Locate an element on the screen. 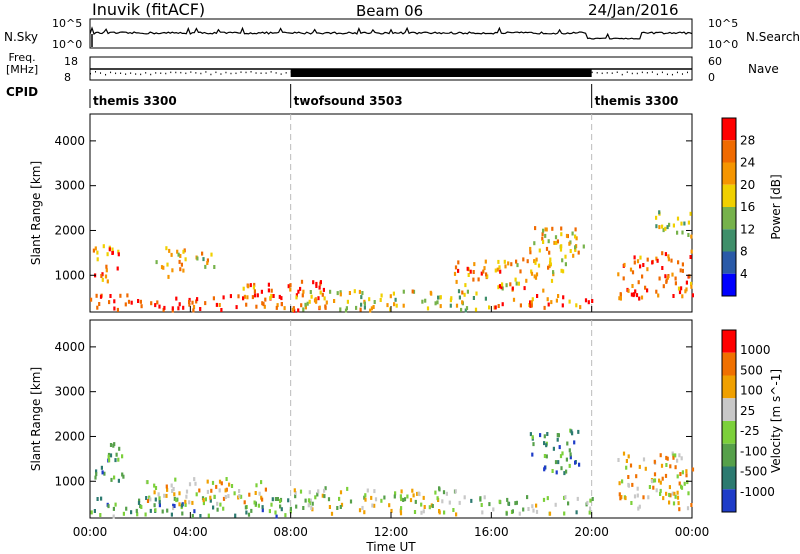 This screenshot has width=800, height=554. power-colorbar-tick: 8 is located at coordinates (744, 252).